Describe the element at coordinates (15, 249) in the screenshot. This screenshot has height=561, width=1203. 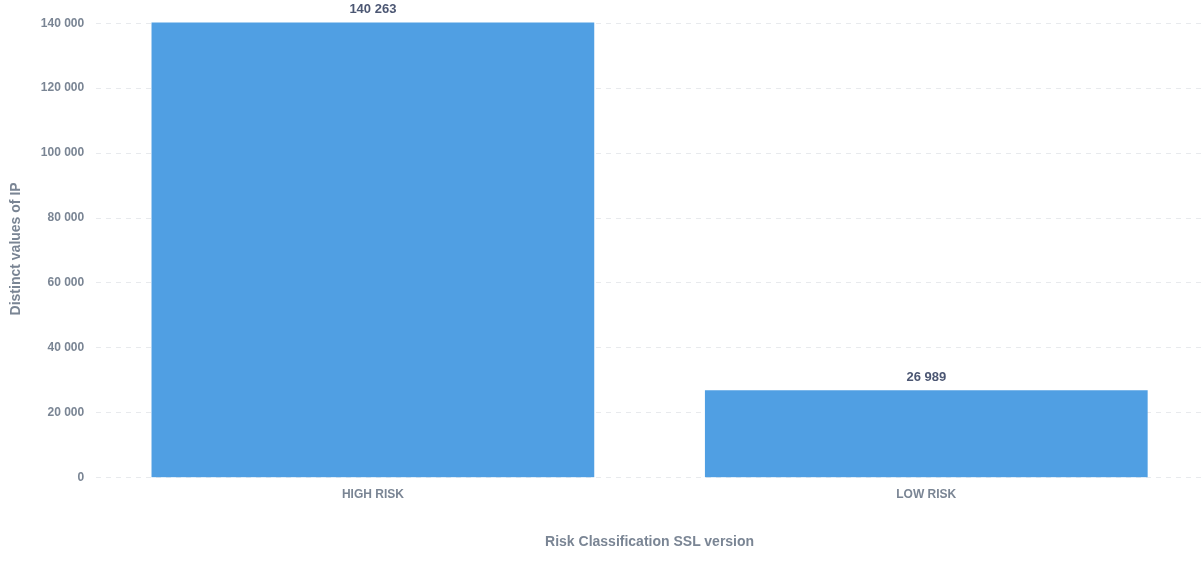
I see `y-axis-title: Distinct values of IP` at that location.